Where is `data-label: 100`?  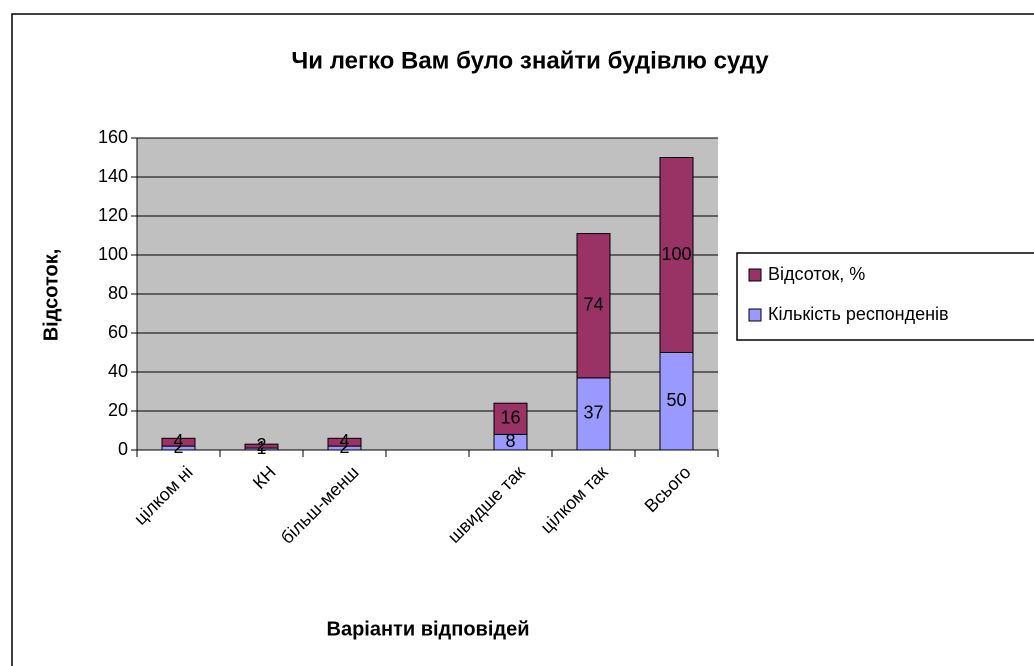
data-label: 100 is located at coordinates (676, 254).